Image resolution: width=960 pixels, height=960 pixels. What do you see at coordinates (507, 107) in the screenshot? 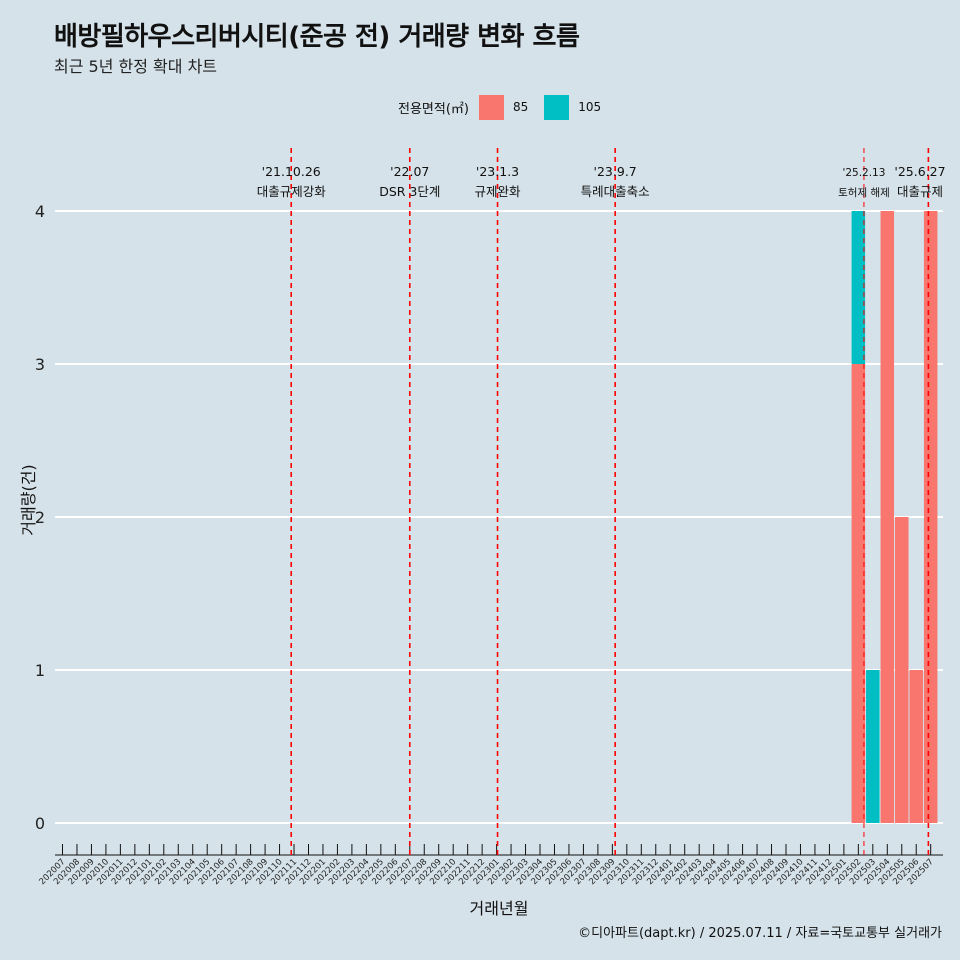
I see `legend: 전용면적(㎡) 85 105` at bounding box center [507, 107].